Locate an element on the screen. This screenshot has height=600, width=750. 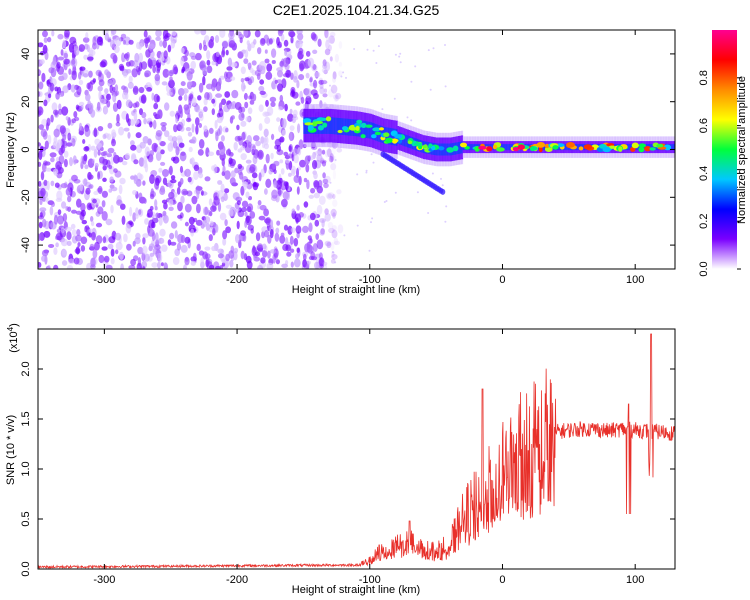
colorbar-ticks: 0.0 0.2 0.4 0.6 0.8 is located at coordinates (719, 173).